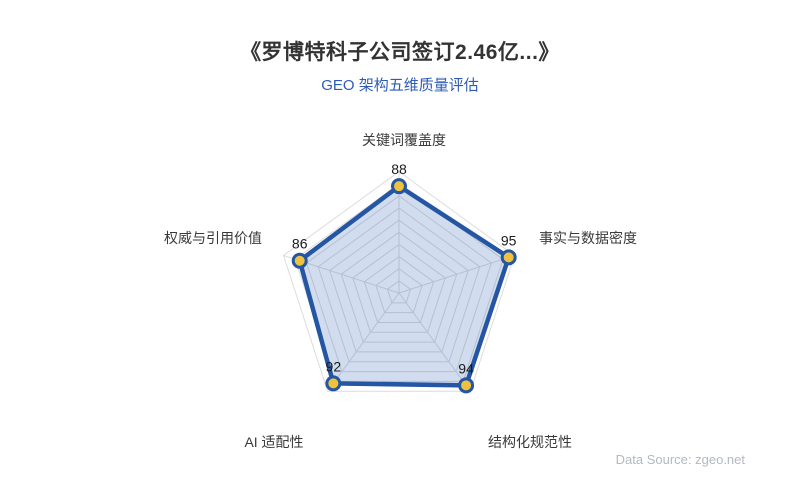 The height and width of the screenshot is (500, 800). I want to click on radar-value-label: 88, so click(399, 169).